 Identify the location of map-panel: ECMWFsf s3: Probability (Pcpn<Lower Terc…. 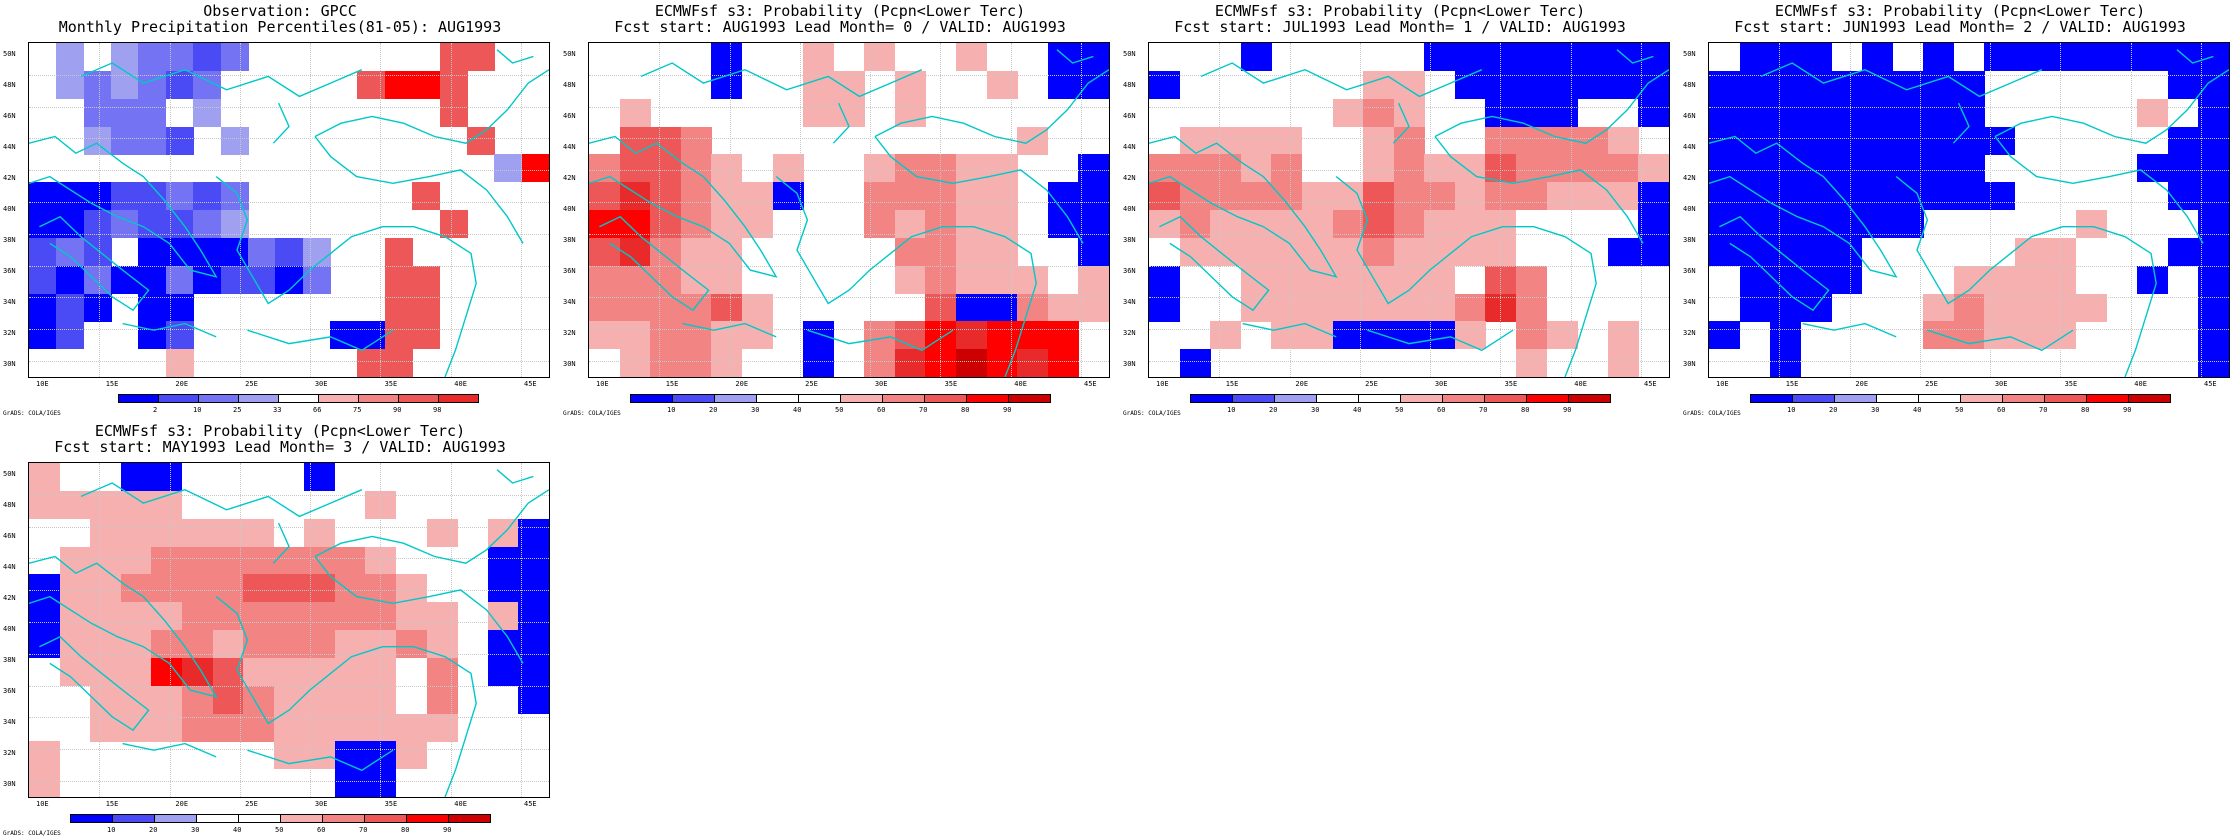
(280, 630).